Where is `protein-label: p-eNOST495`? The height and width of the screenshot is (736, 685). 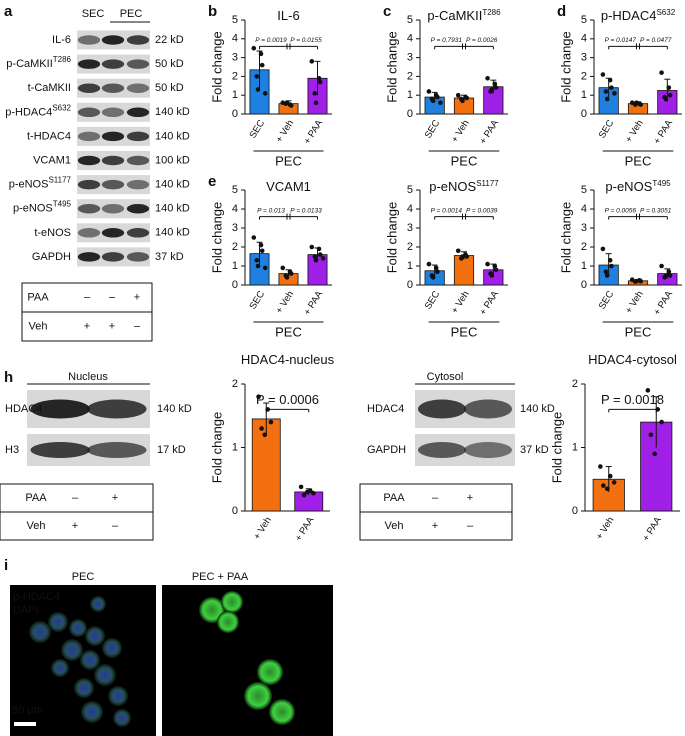
protein-label: p-eNOST495 is located at coordinates (42, 206).